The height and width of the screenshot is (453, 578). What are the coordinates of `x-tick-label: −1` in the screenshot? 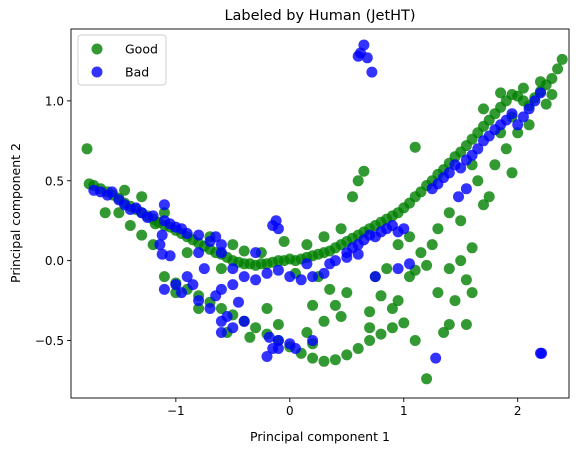 It's located at (176, 411).